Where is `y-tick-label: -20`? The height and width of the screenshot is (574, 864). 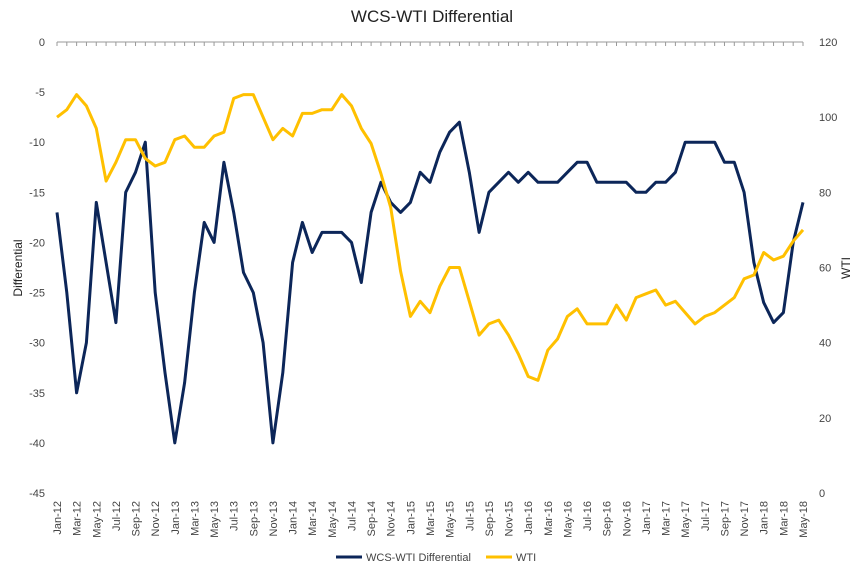
y-tick-label: -20 is located at coordinates (37, 243).